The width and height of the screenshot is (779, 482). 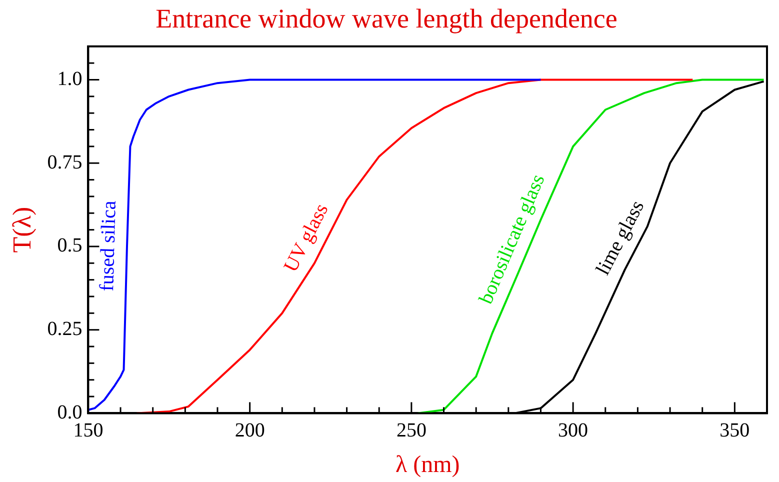 What do you see at coordinates (64, 162) in the screenshot?
I see `y-tick-label: 0.75` at bounding box center [64, 162].